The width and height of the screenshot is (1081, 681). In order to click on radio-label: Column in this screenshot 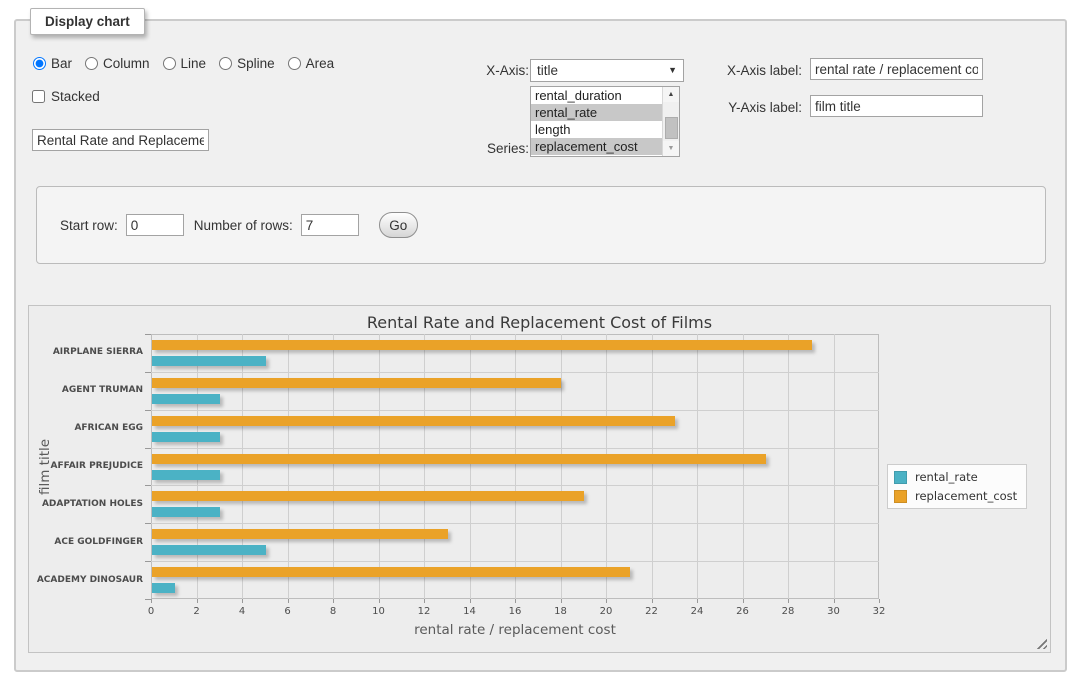, I will do `click(126, 63)`.